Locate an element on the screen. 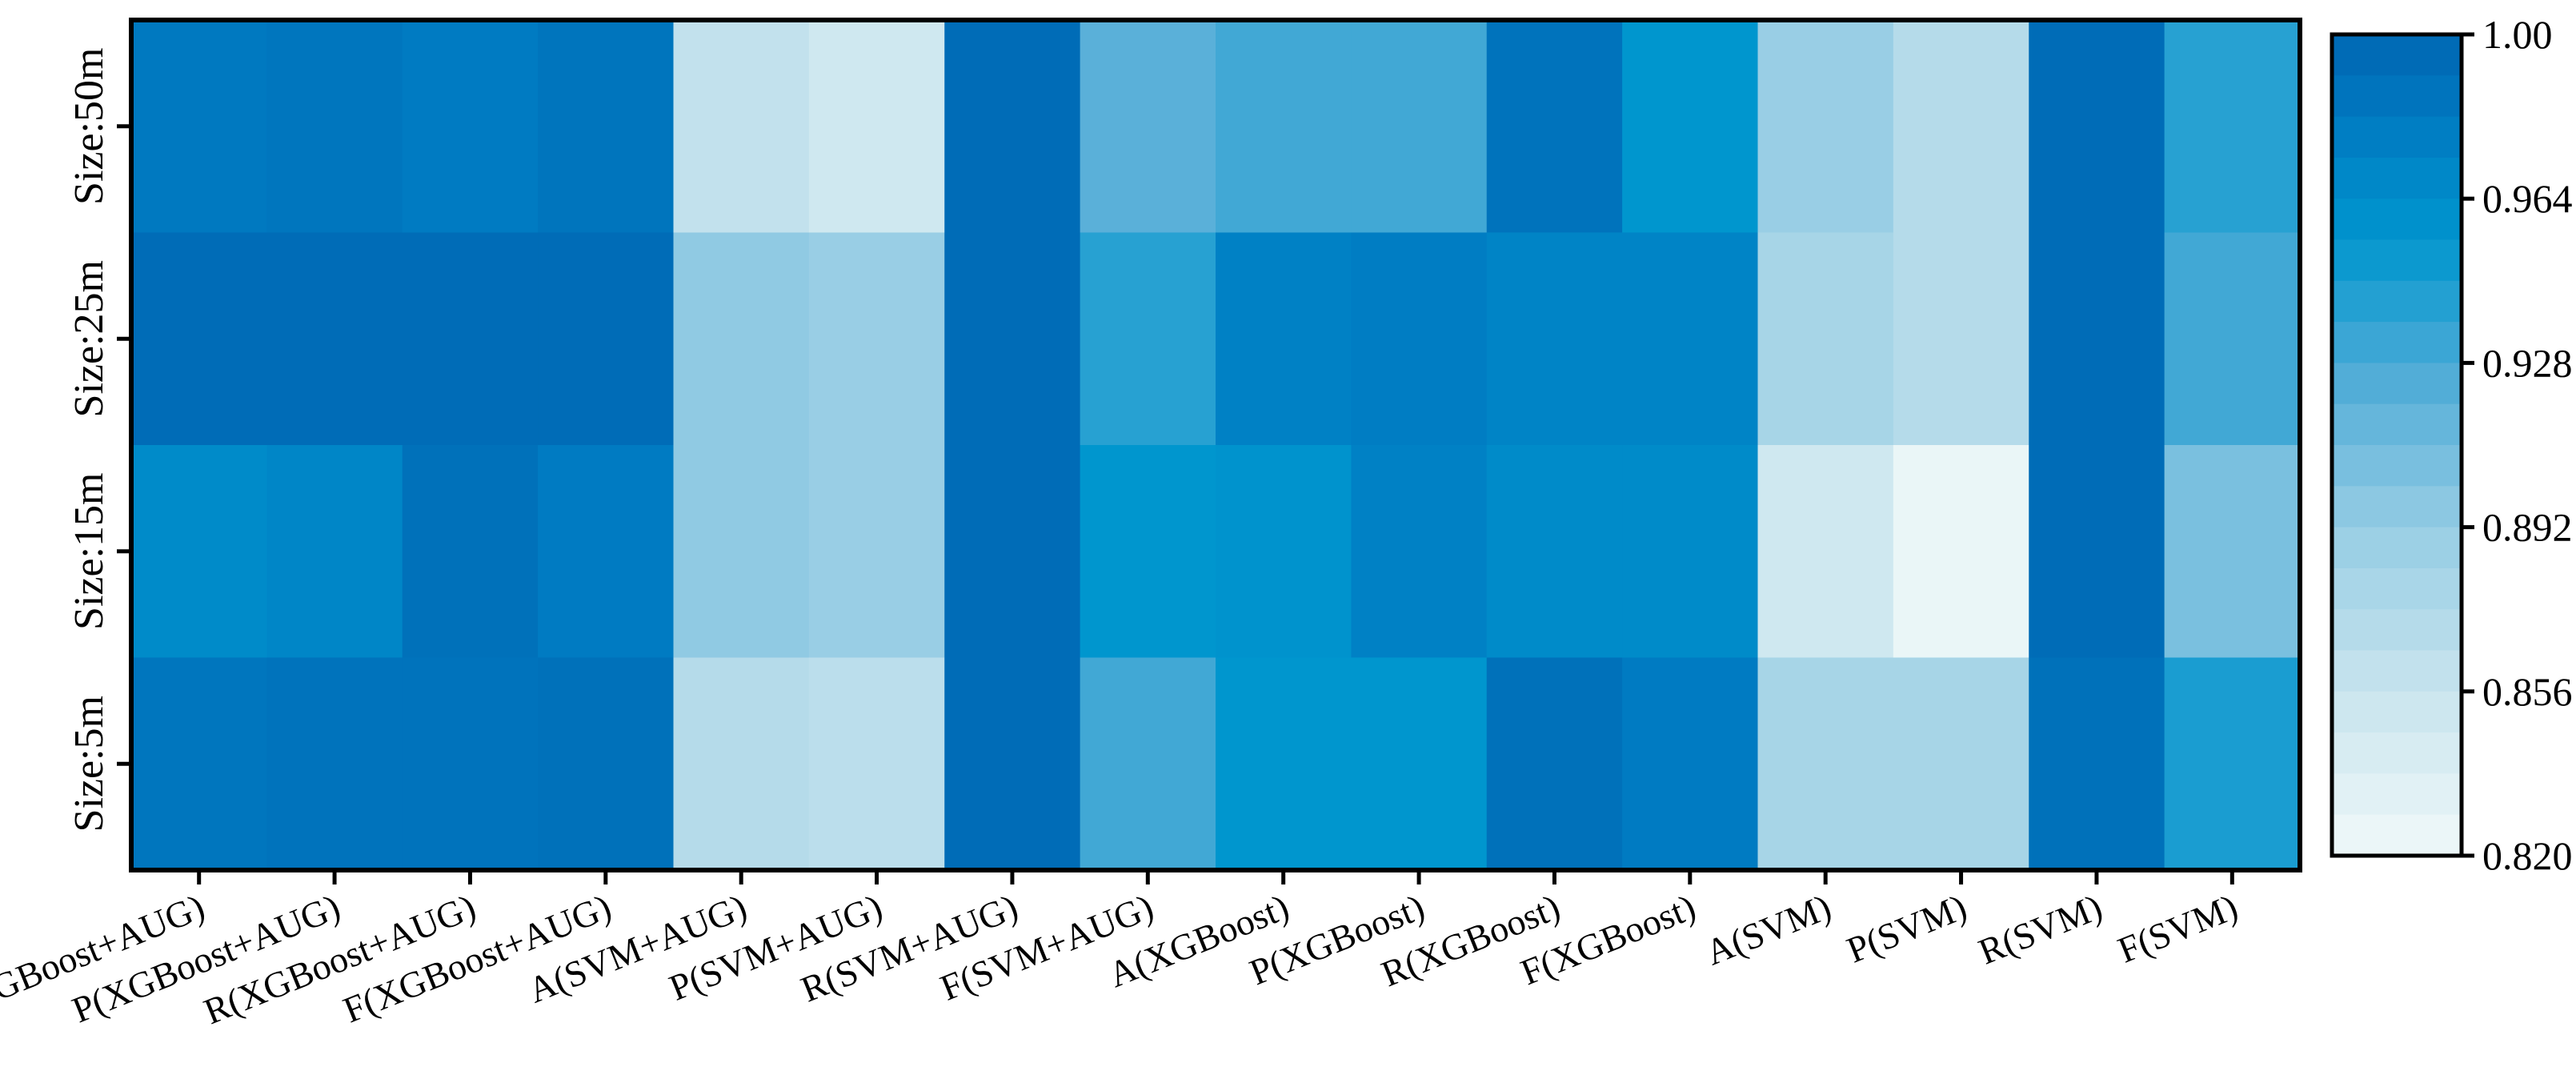  x-tick-label: A(SVM) is located at coordinates (1768, 929).